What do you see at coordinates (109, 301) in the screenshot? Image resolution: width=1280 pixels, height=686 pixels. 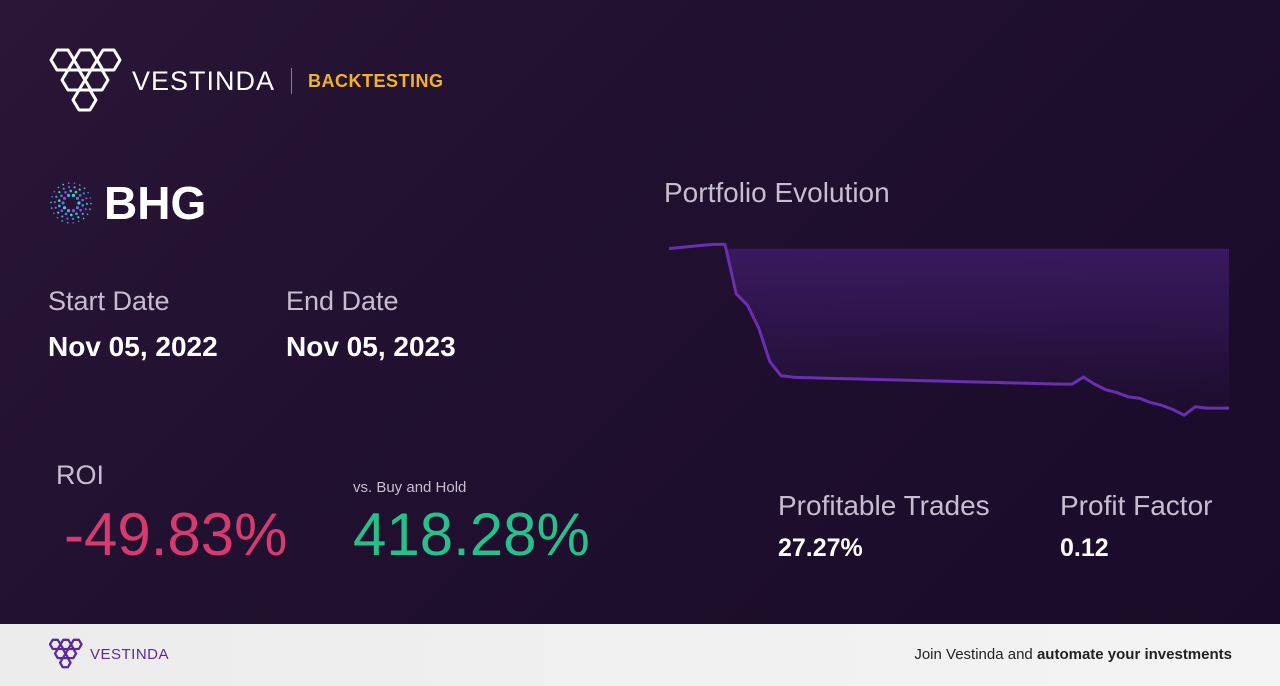 I see `start-date-label: Start Date` at bounding box center [109, 301].